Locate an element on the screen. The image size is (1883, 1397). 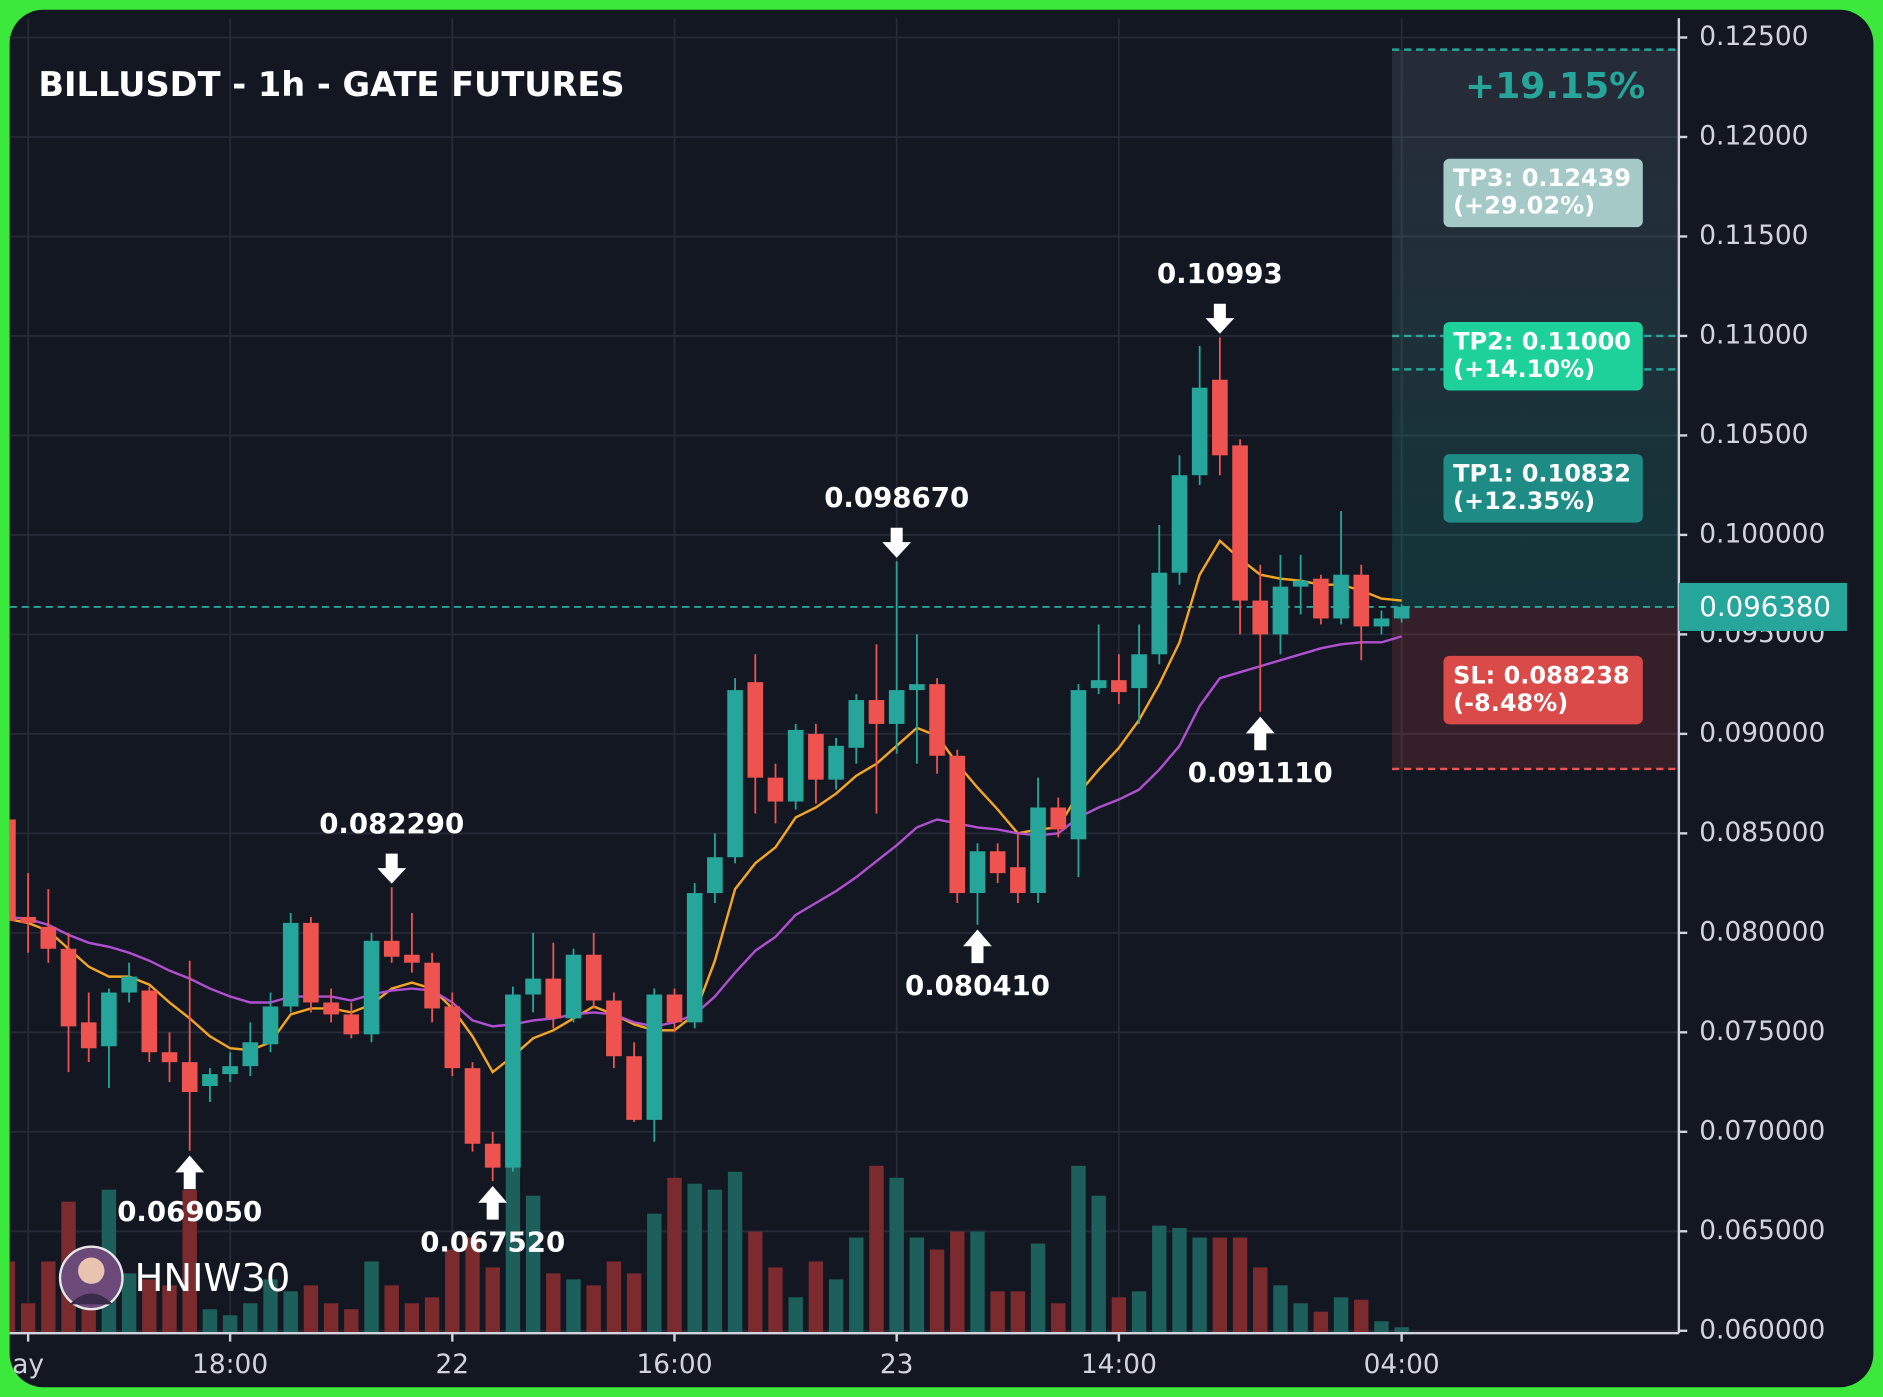
y-tick-label: 0.065000 is located at coordinates (1762, 1230).